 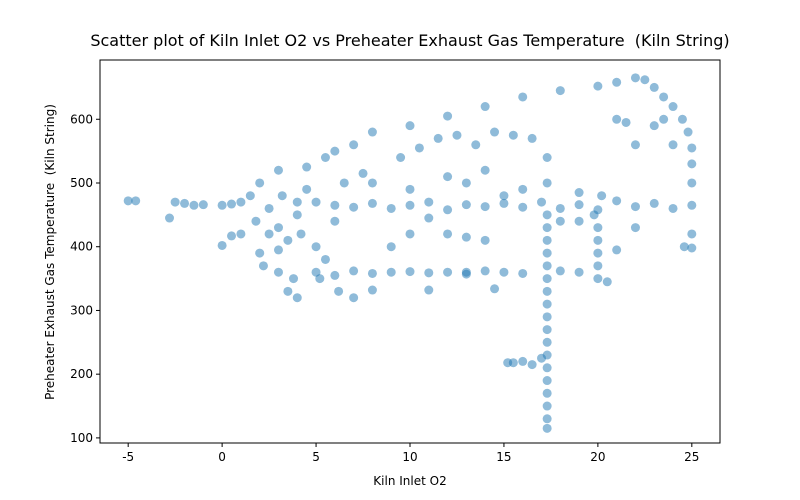 I want to click on x-tick-label: 15, so click(x=503, y=457).